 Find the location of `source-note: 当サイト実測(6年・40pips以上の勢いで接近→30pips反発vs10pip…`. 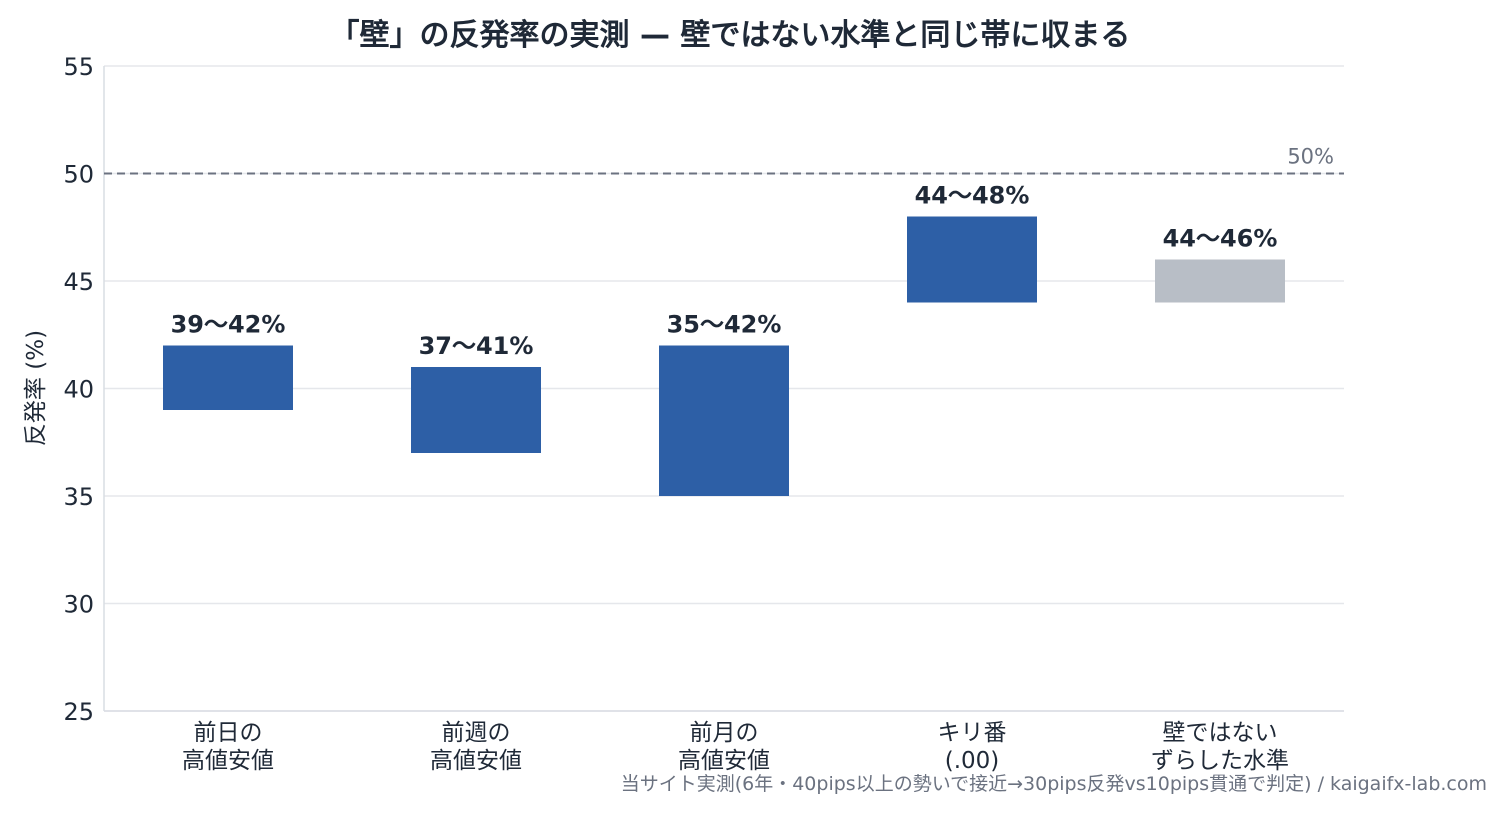

source-note: 当サイト実測(6年・40pips以上の勢いで接近→30pips反発vs10pip… is located at coordinates (1054, 784).